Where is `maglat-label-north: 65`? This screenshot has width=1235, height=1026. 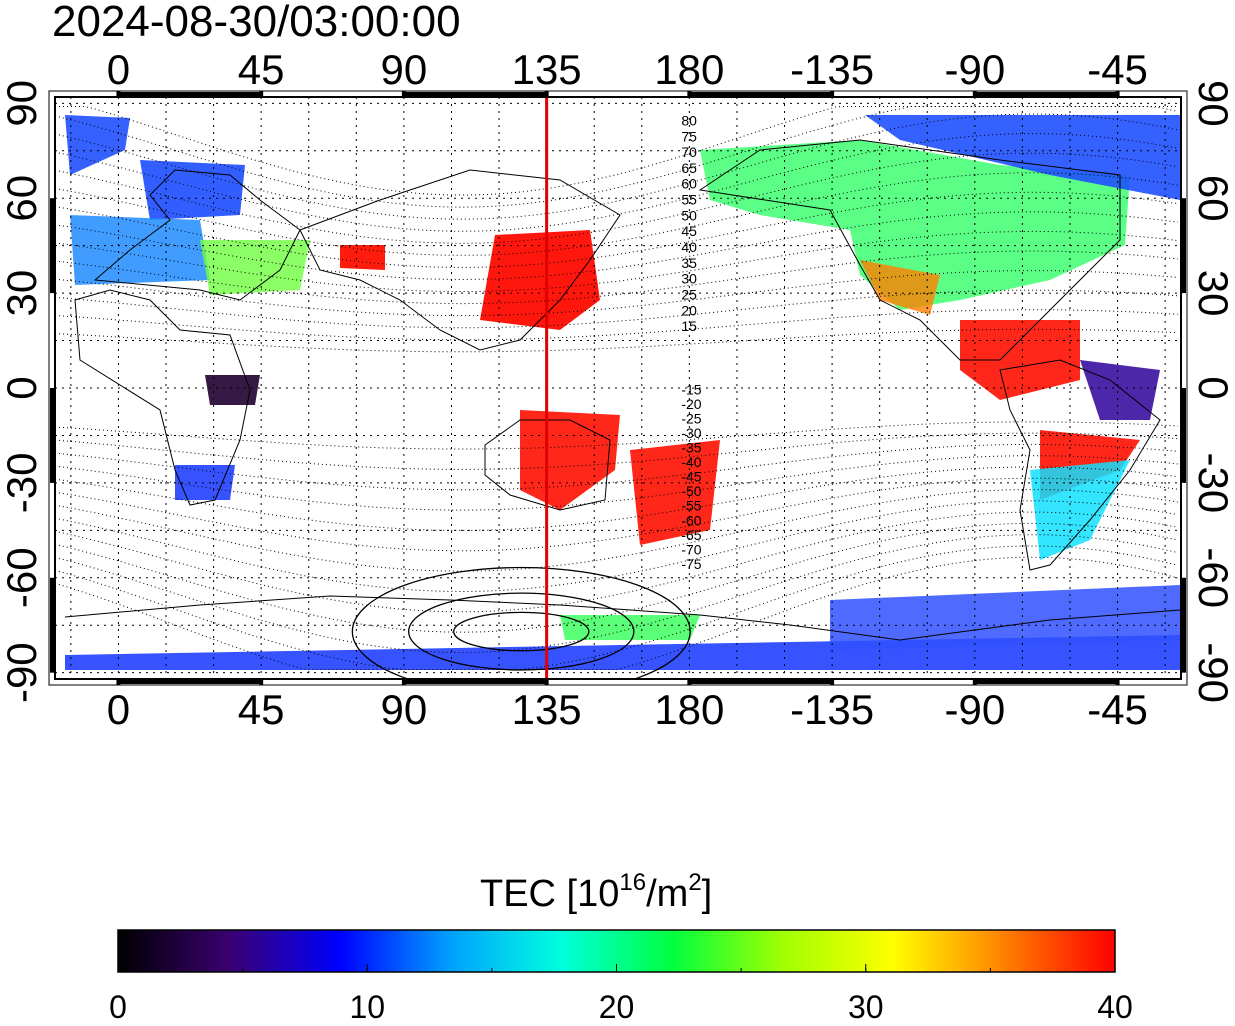 maglat-label-north: 65 is located at coordinates (689, 168).